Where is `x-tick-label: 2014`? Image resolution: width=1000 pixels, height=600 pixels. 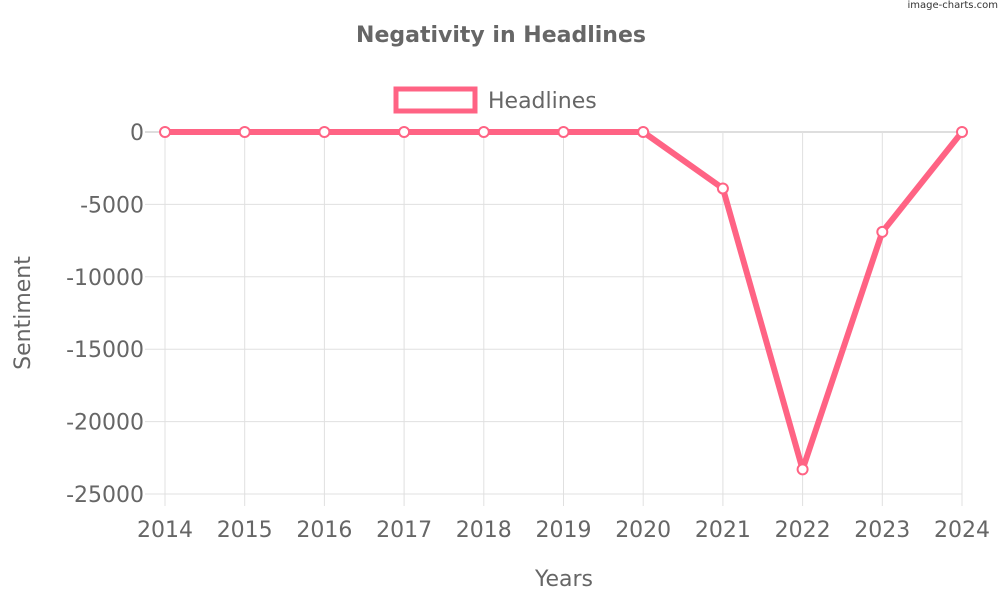 x-tick-label: 2014 is located at coordinates (165, 530).